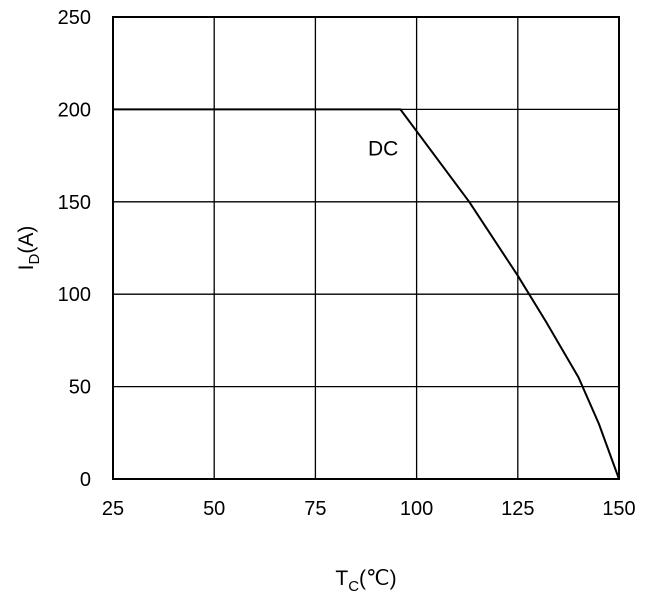 The image size is (657, 597). Describe the element at coordinates (80, 388) in the screenshot. I see `y-tick-label-50: 50` at that location.